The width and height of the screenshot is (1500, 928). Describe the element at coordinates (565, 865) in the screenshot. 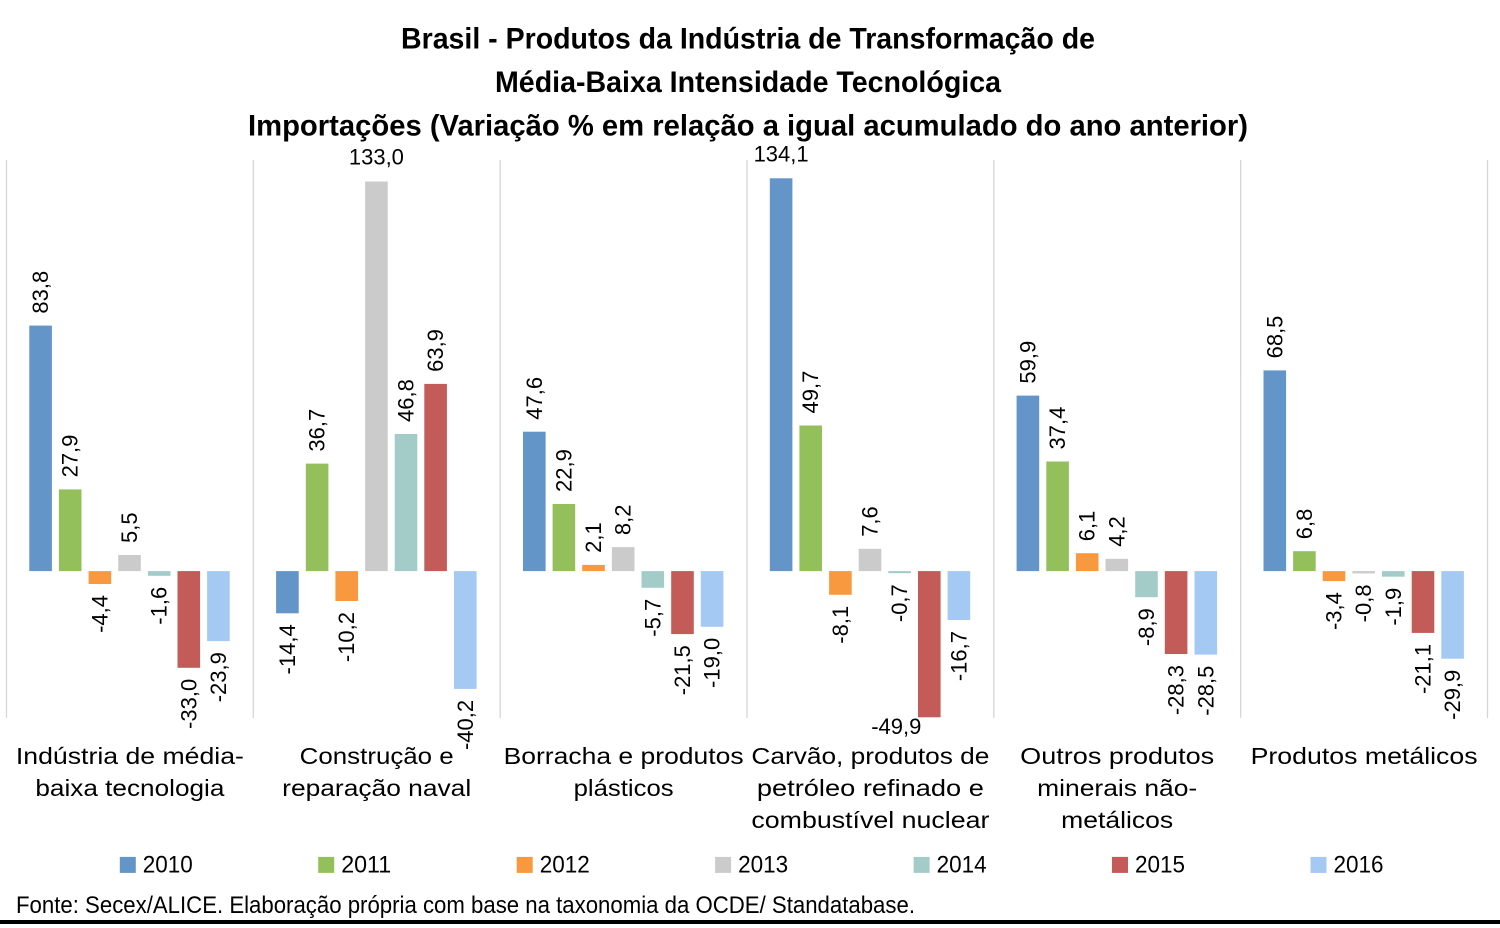

I see `svg-text: 2012` at that location.